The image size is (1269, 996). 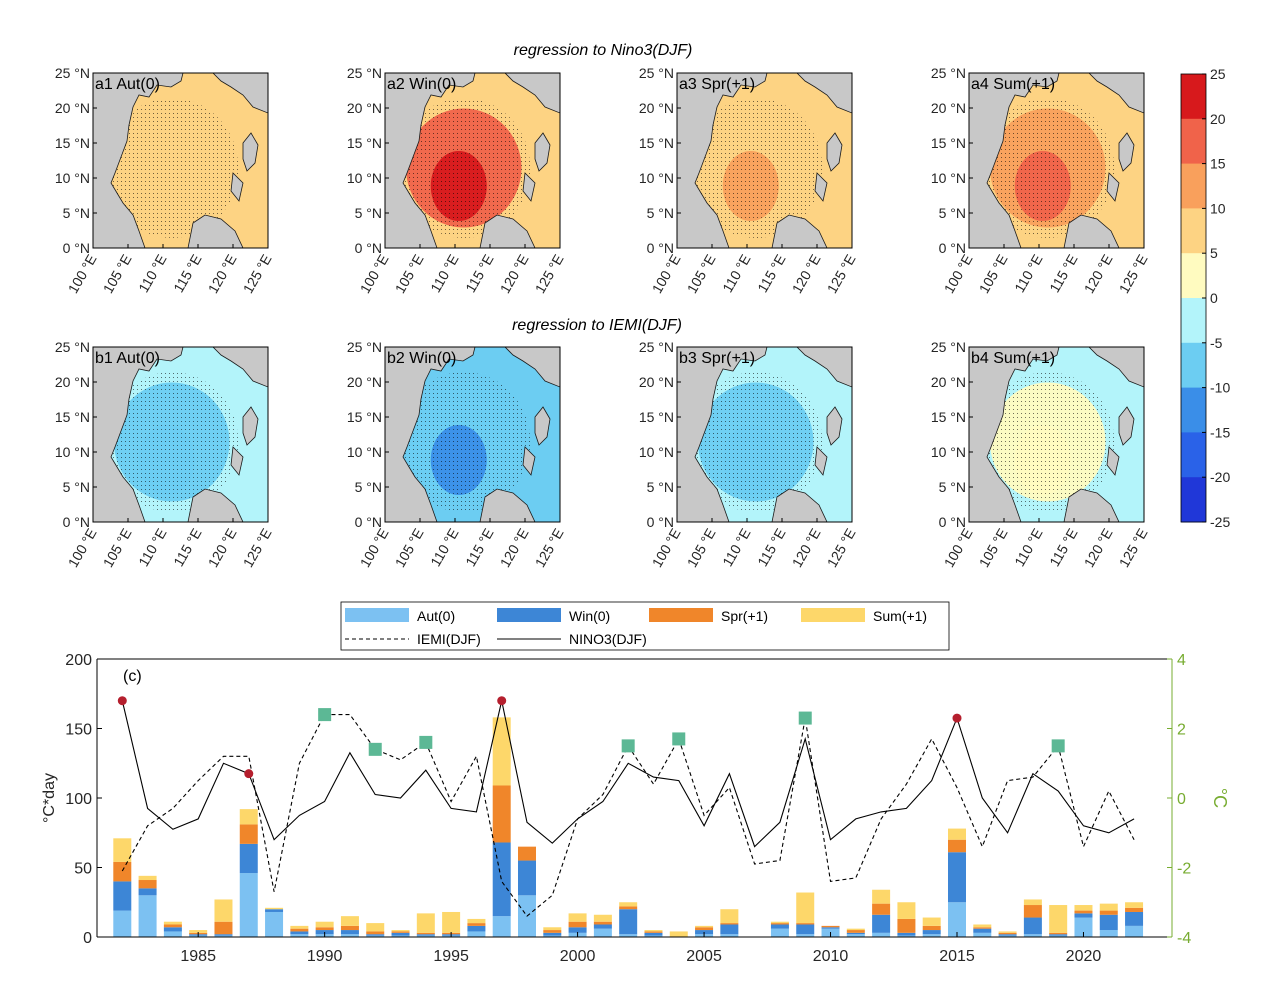 What do you see at coordinates (1220, 432) in the screenshot?
I see `colorbar-tick-label: -15` at bounding box center [1220, 432].